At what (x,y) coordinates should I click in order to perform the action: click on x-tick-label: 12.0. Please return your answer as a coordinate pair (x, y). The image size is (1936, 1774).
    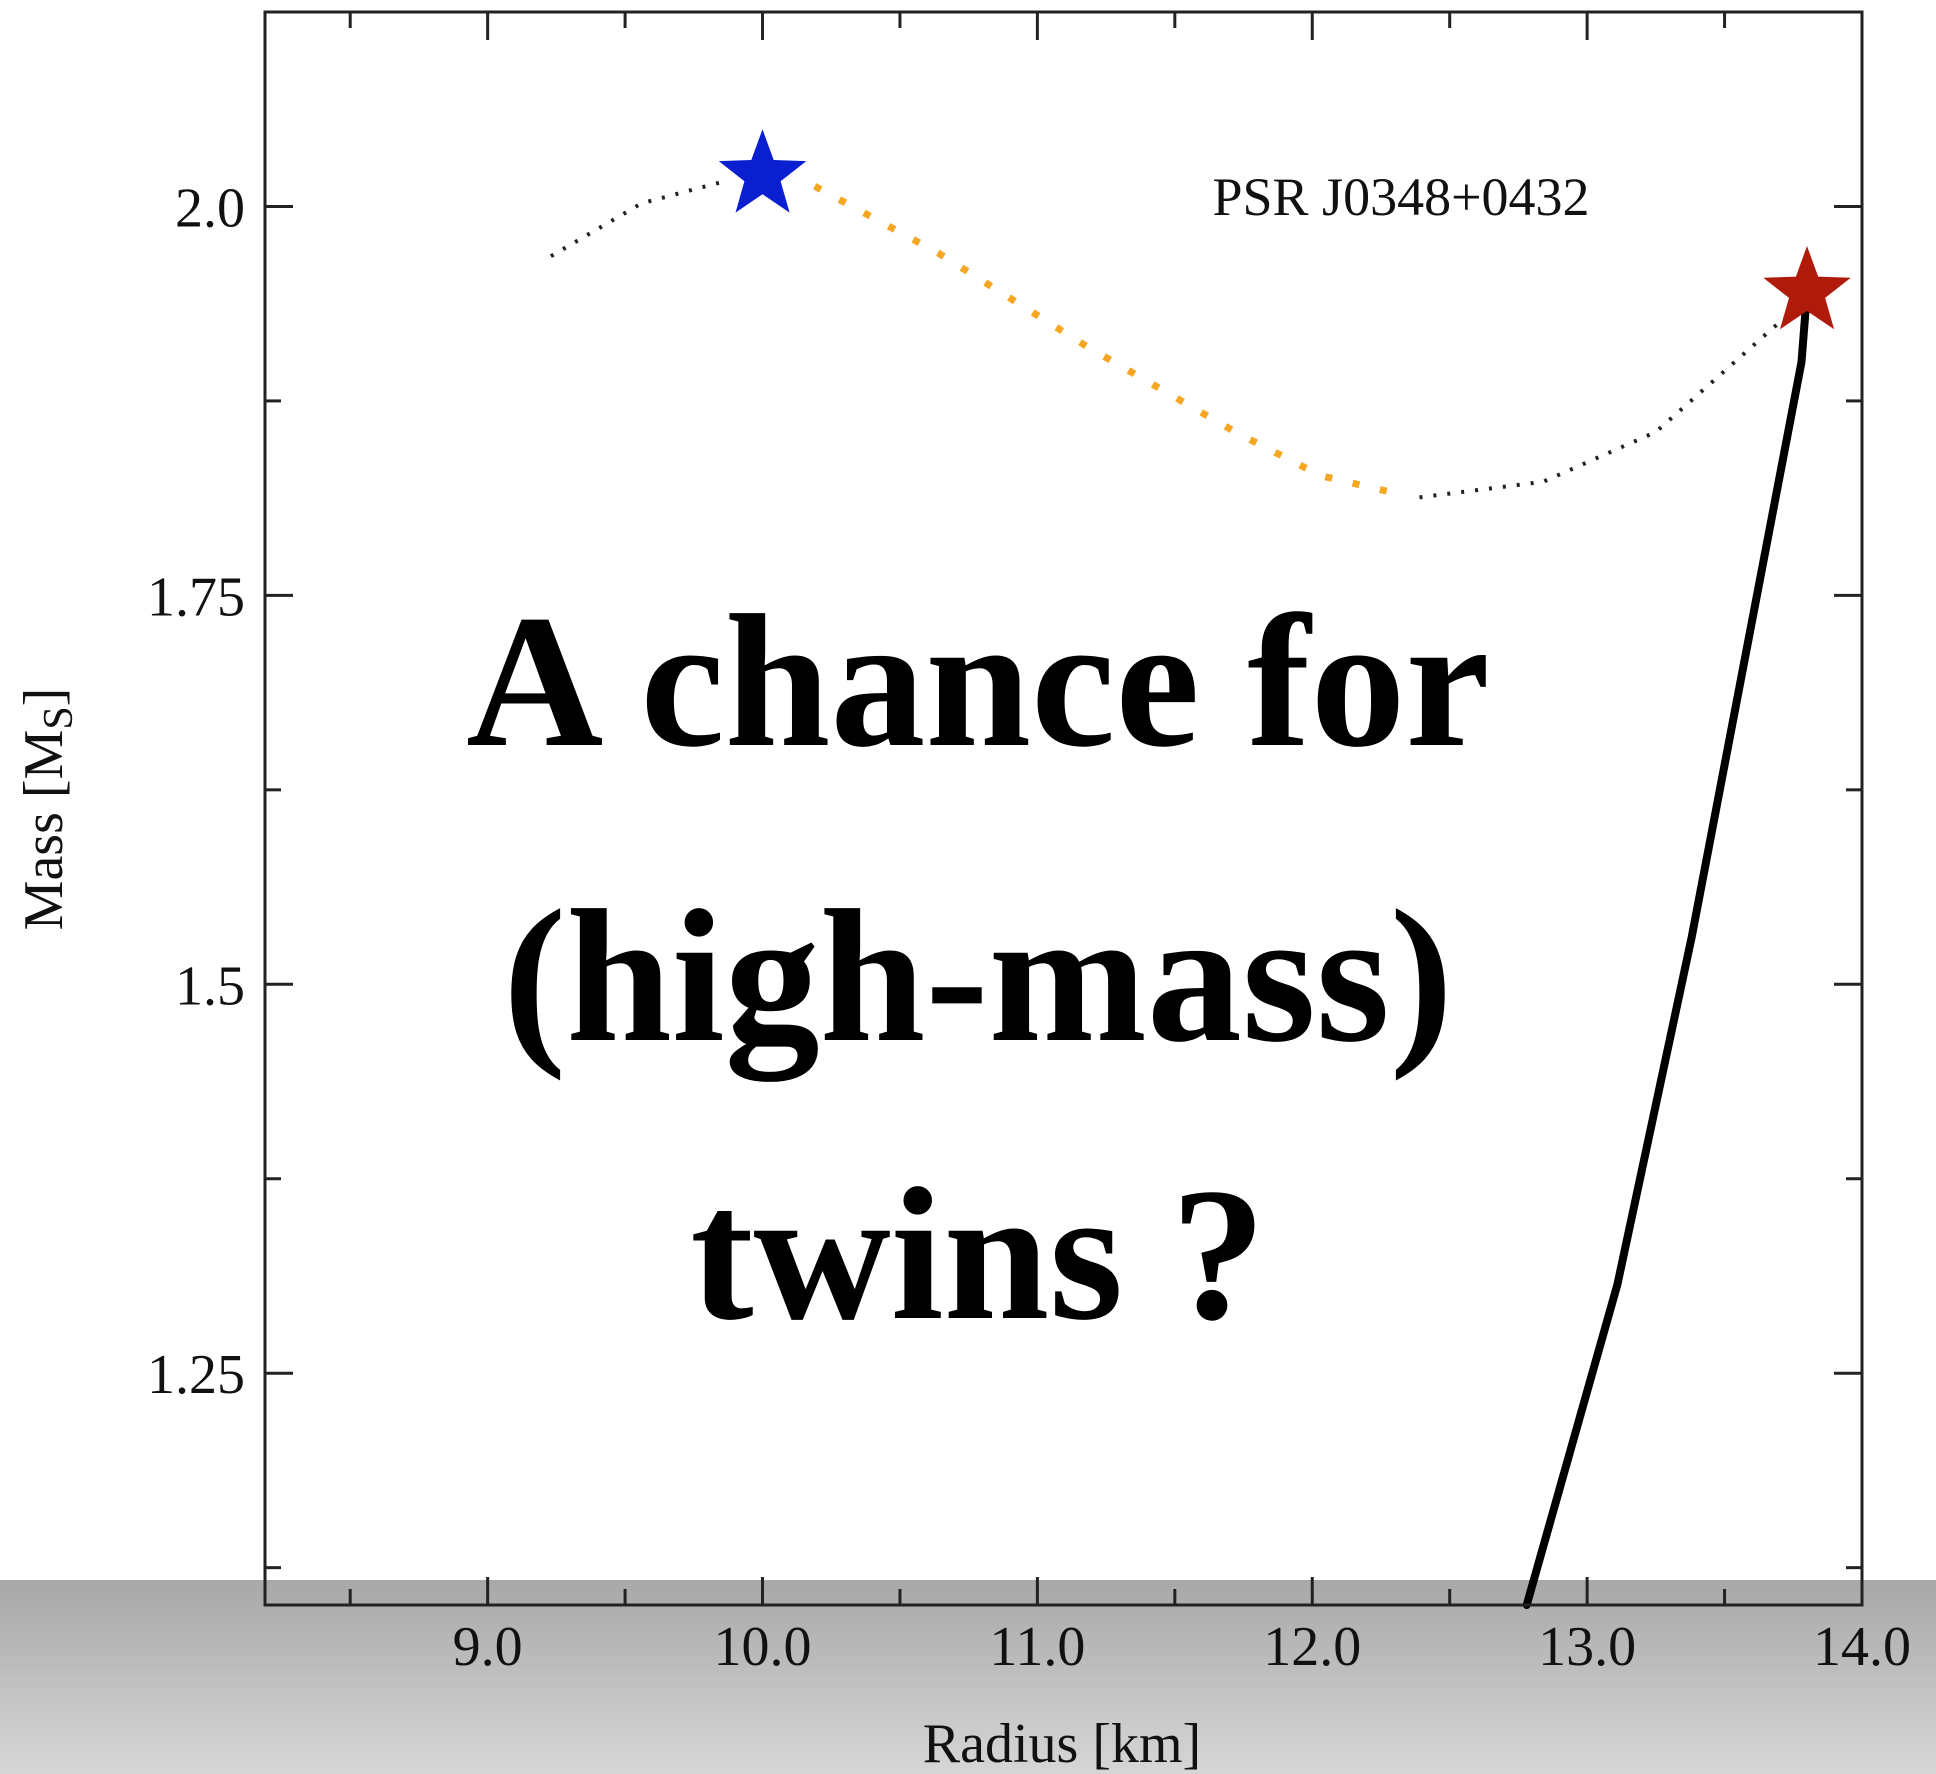
    Looking at the image, I should click on (1312, 1647).